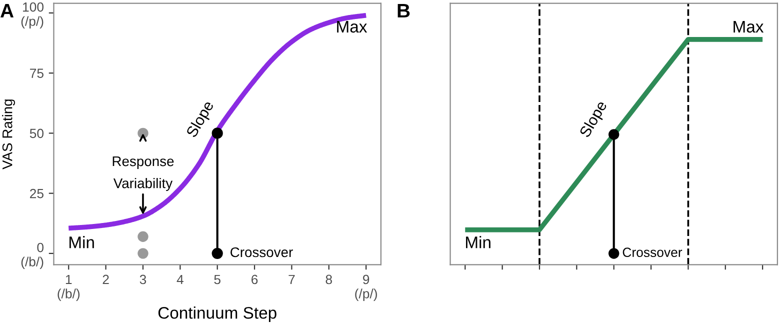 The height and width of the screenshot is (333, 779). What do you see at coordinates (37, 133) in the screenshot?
I see `y-tick-label: 50` at bounding box center [37, 133].